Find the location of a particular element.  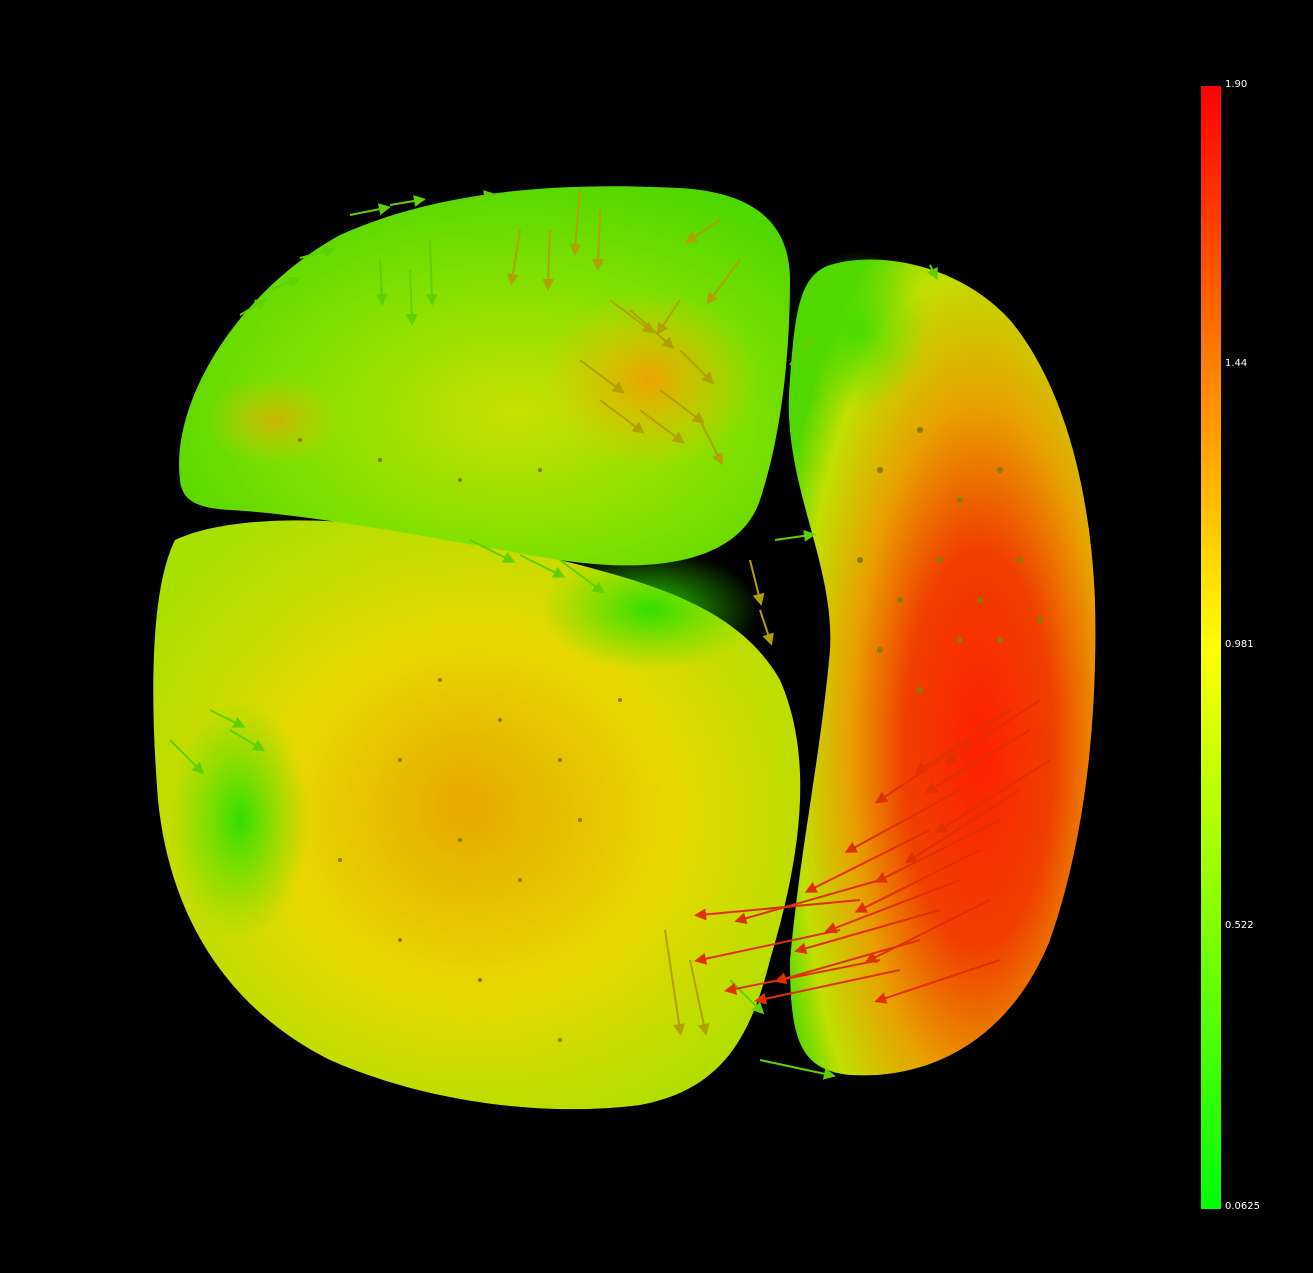

colorbar-label-3: 0.522 is located at coordinates (1239, 925).